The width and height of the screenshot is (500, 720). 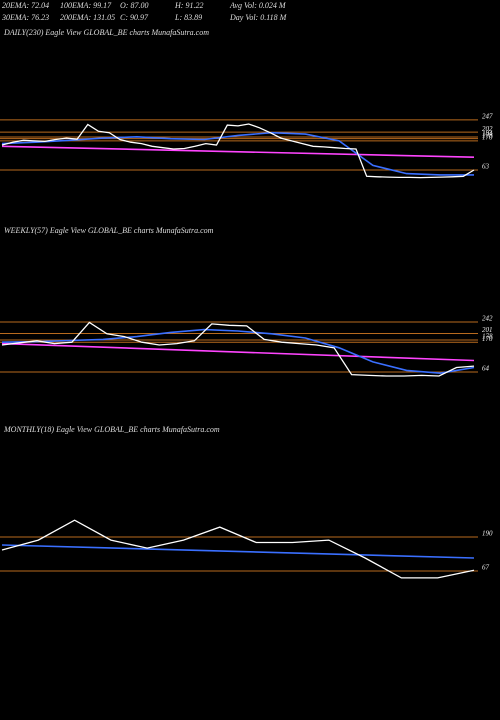 What do you see at coordinates (188, 17) in the screenshot?
I see `stat-text: L: 83.89` at bounding box center [188, 17].